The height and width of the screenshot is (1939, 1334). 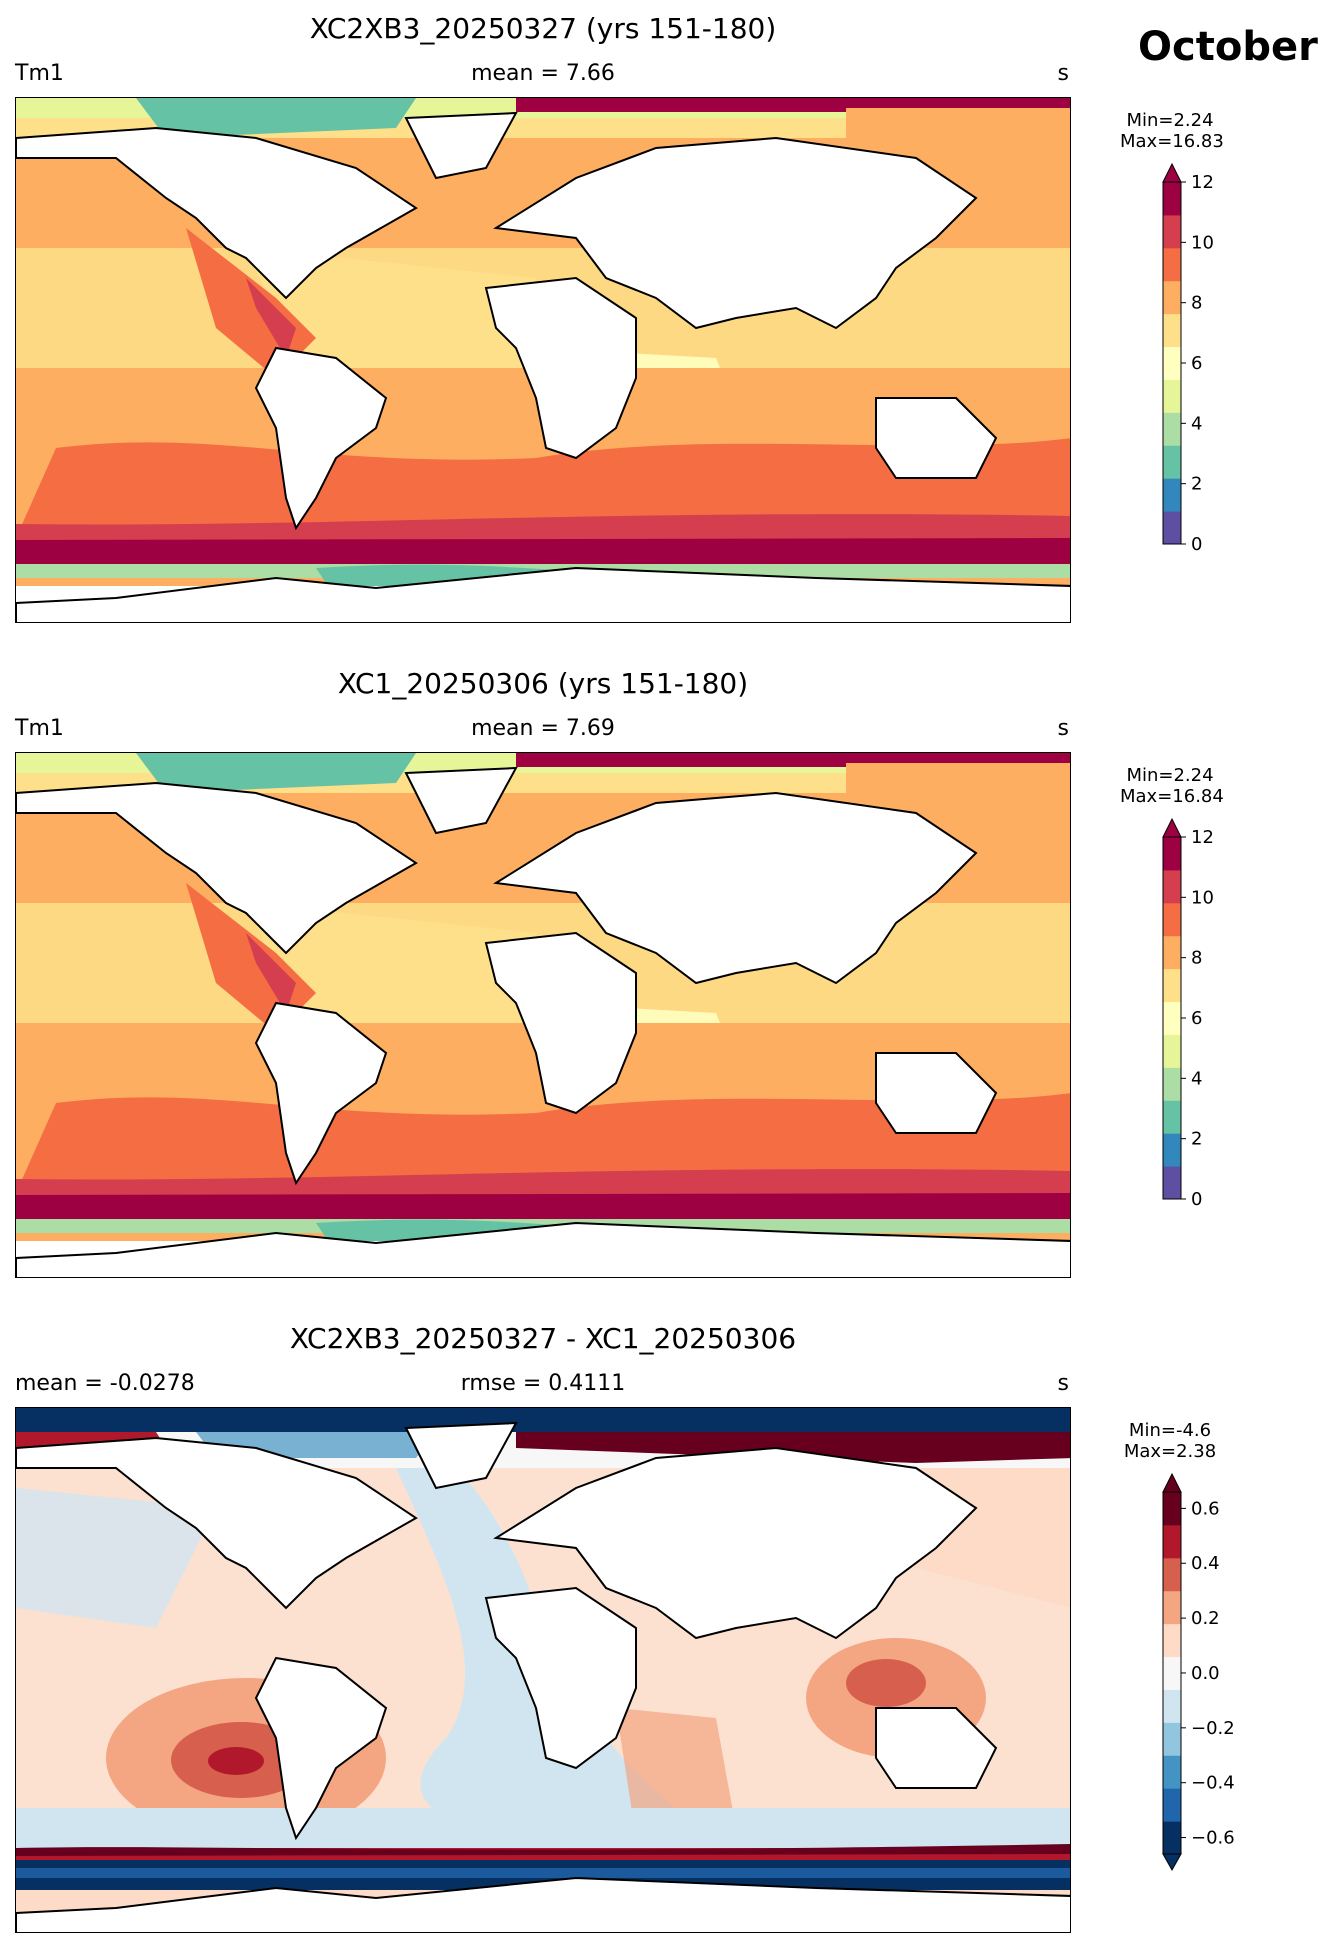 I want to click on panel-1-variable-label: Tm1, so click(x=39, y=73).